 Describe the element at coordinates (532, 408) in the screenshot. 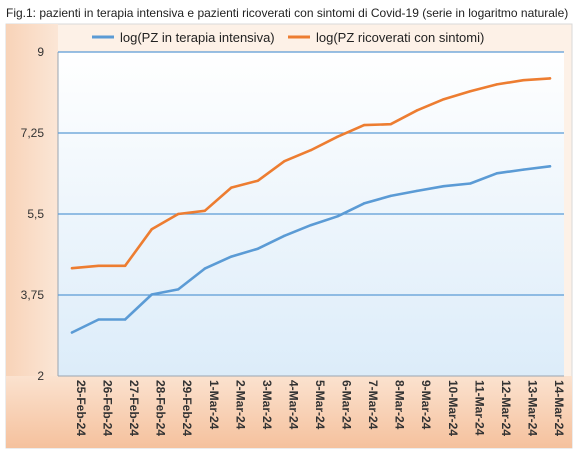

I see `x-tick-label: 13-Mar-24` at that location.